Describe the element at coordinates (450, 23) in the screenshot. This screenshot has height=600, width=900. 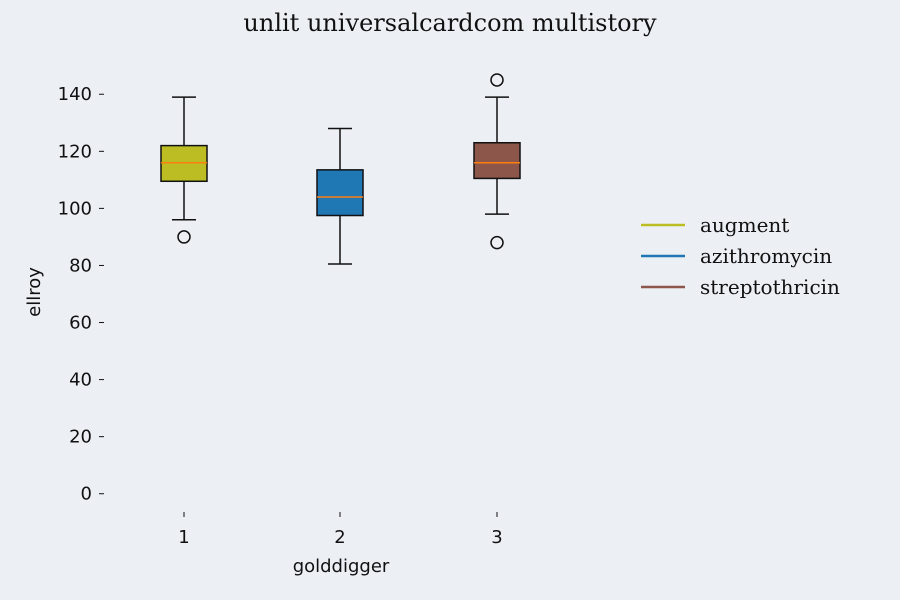
I see `chart-title: unlit universalcardcom multistory` at that location.